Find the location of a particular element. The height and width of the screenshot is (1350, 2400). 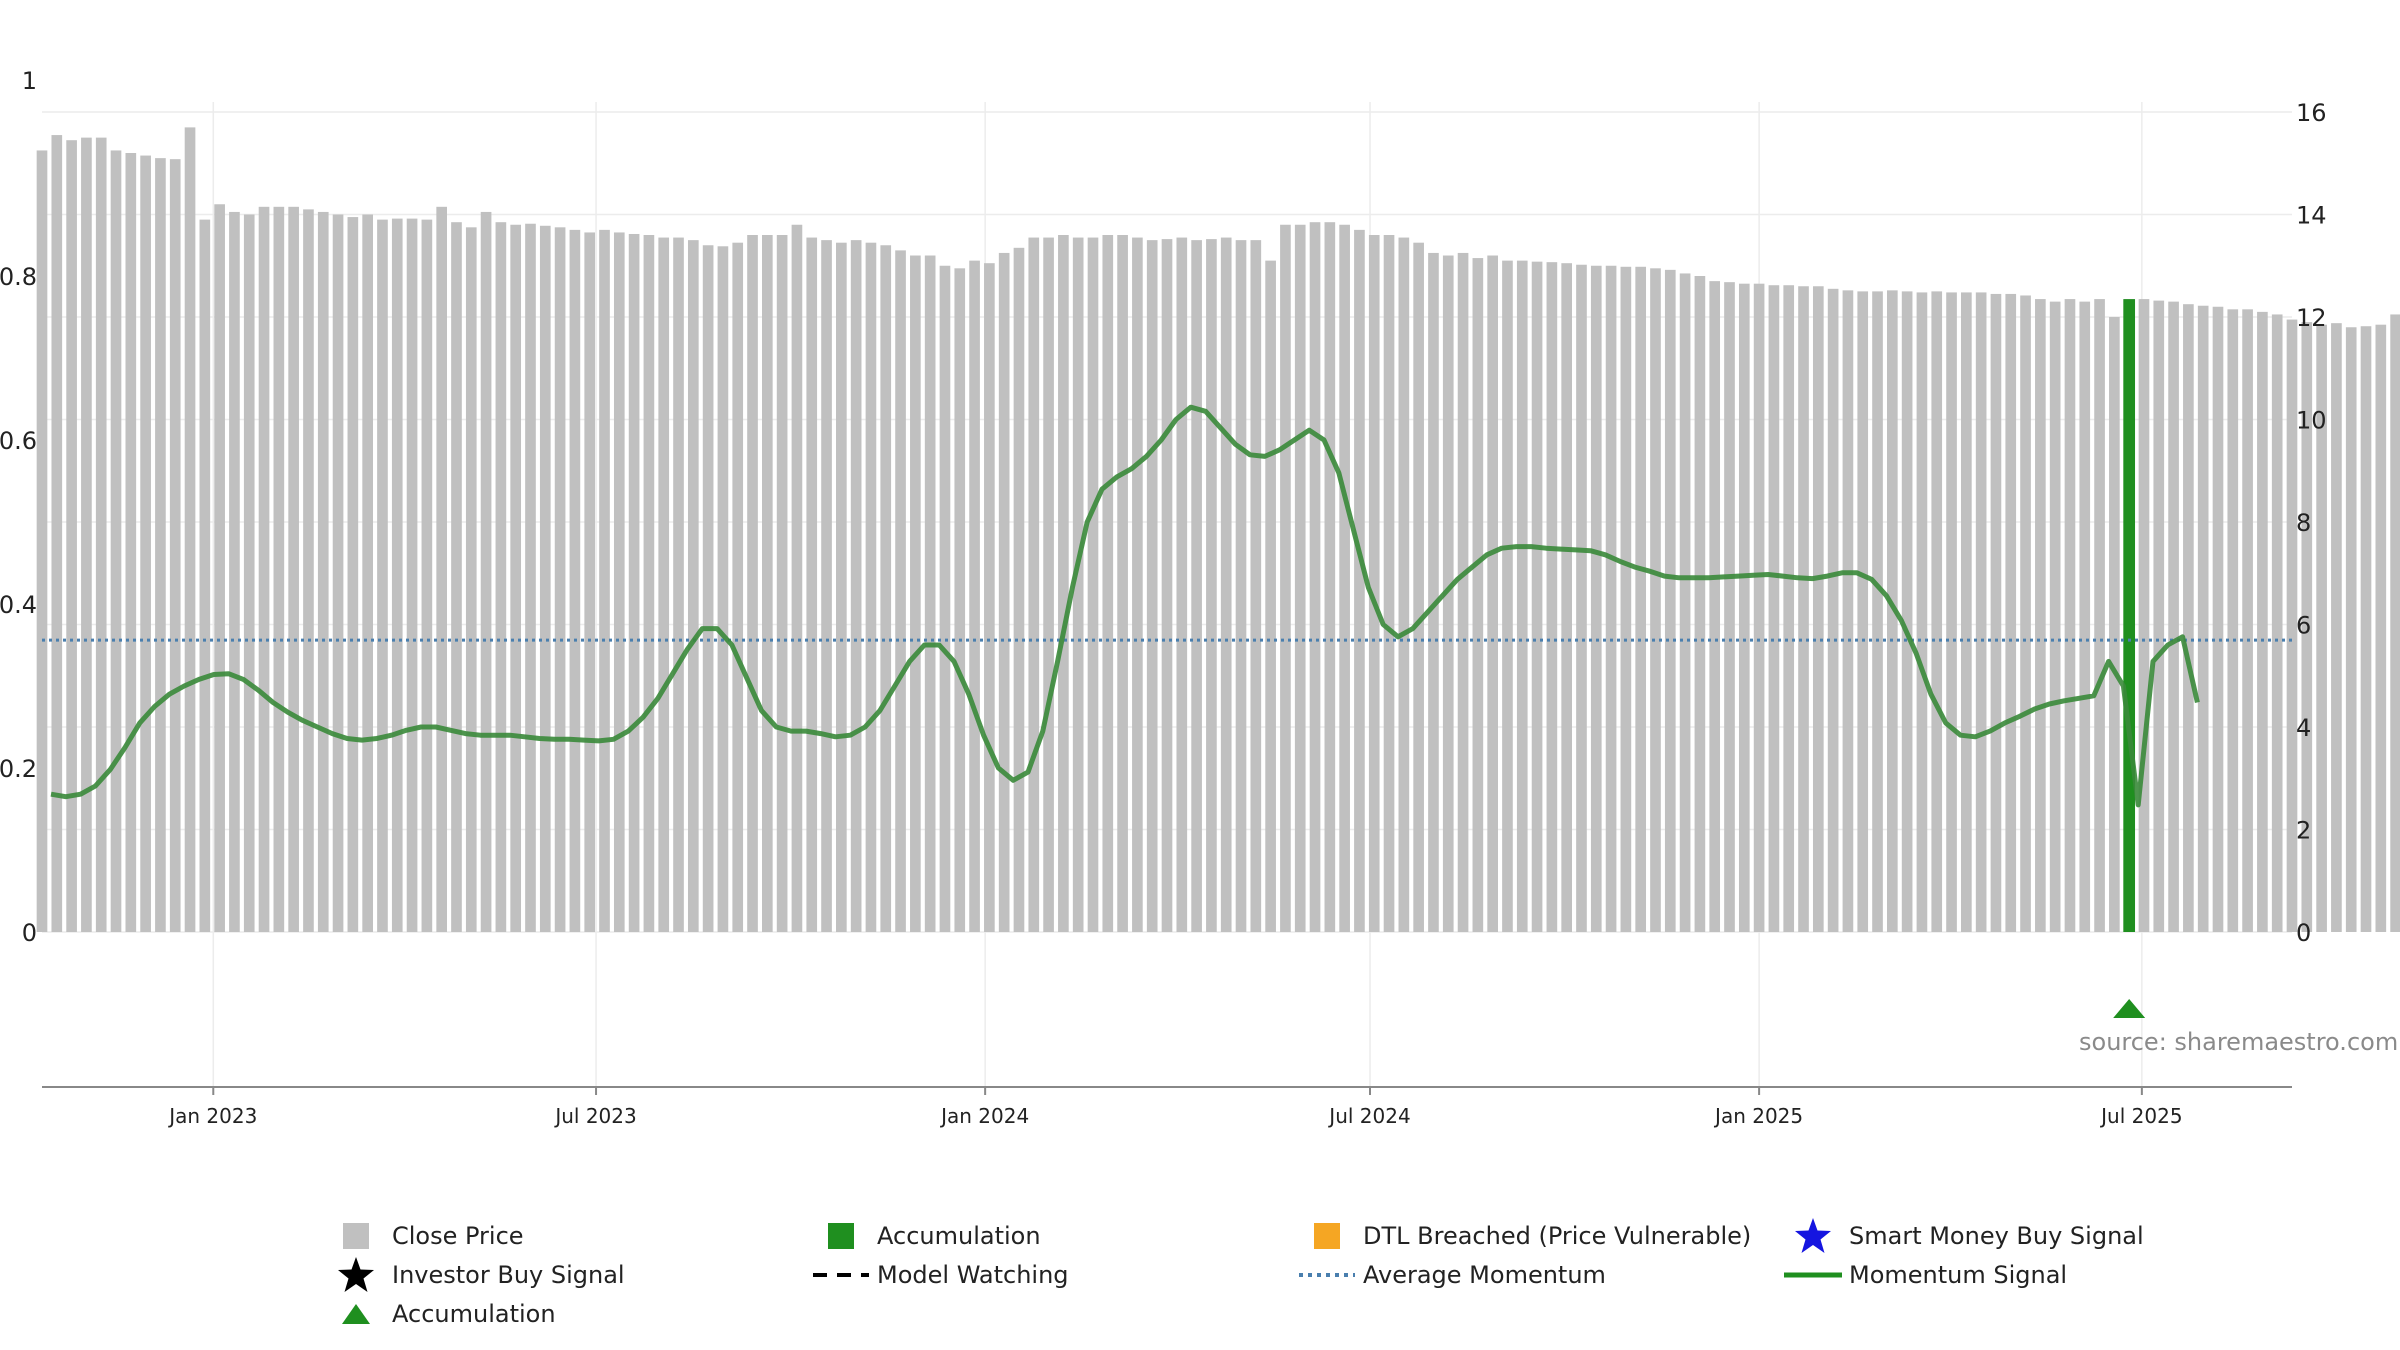

left-tick-label: 0.4 is located at coordinates (18, 605).